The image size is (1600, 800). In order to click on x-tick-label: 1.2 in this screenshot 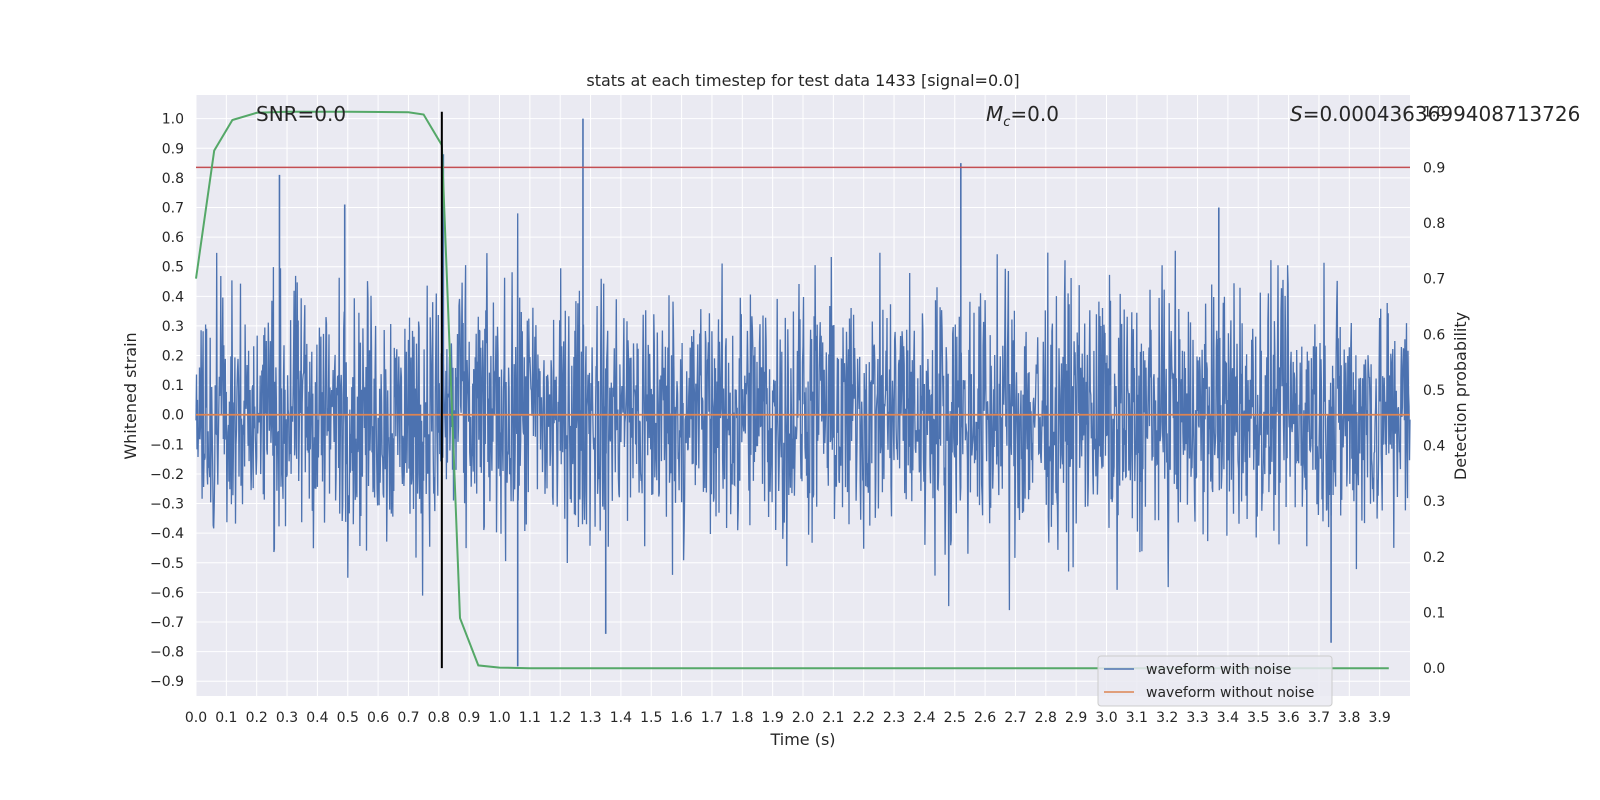, I will do `click(560, 718)`.